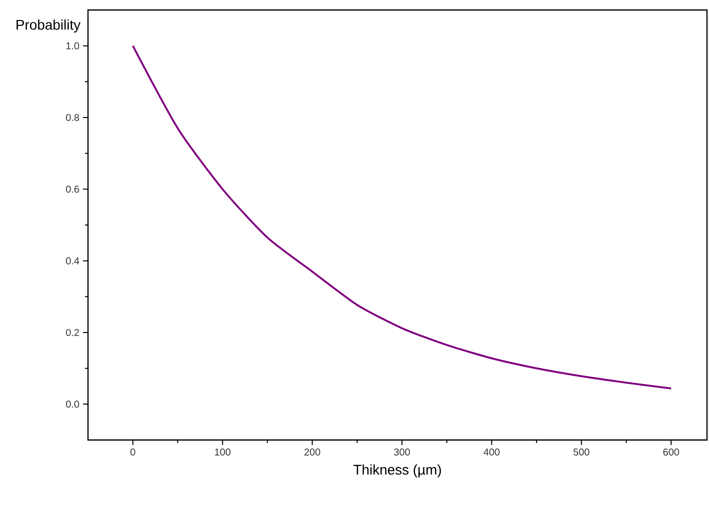 This screenshot has height=510, width=709. I want to click on y-tick-label: 0.2, so click(72, 332).